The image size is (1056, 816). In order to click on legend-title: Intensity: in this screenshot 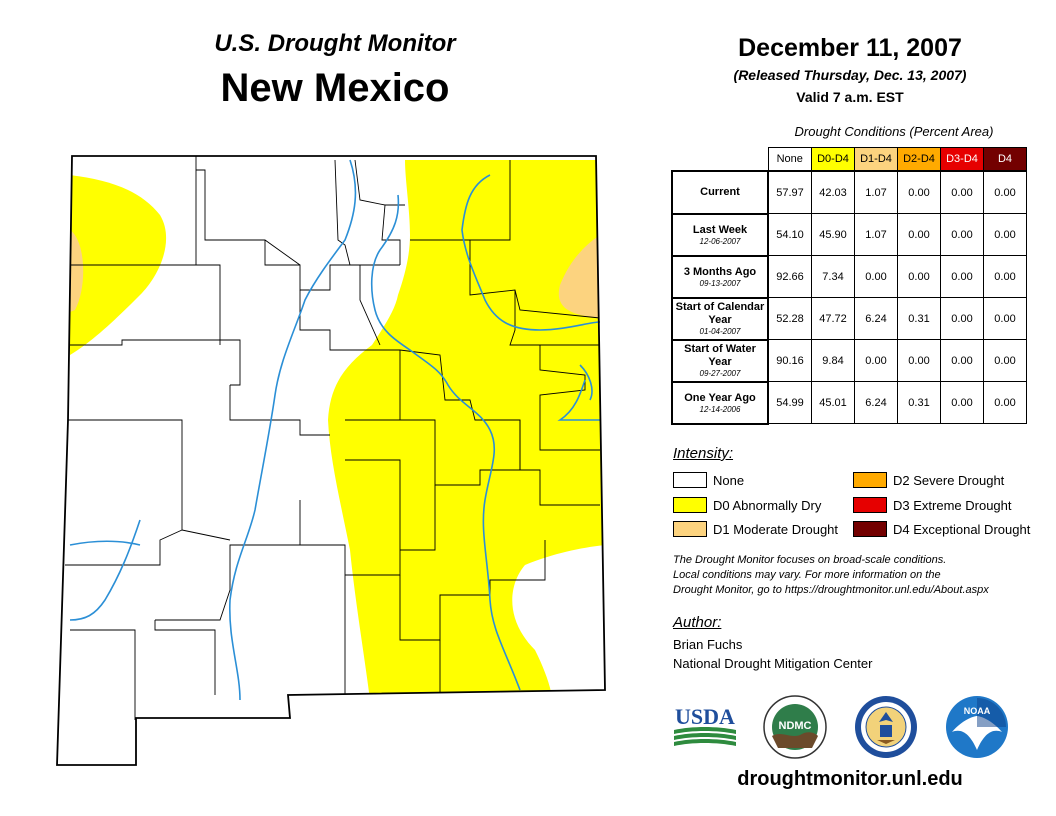, I will do `click(703, 453)`.